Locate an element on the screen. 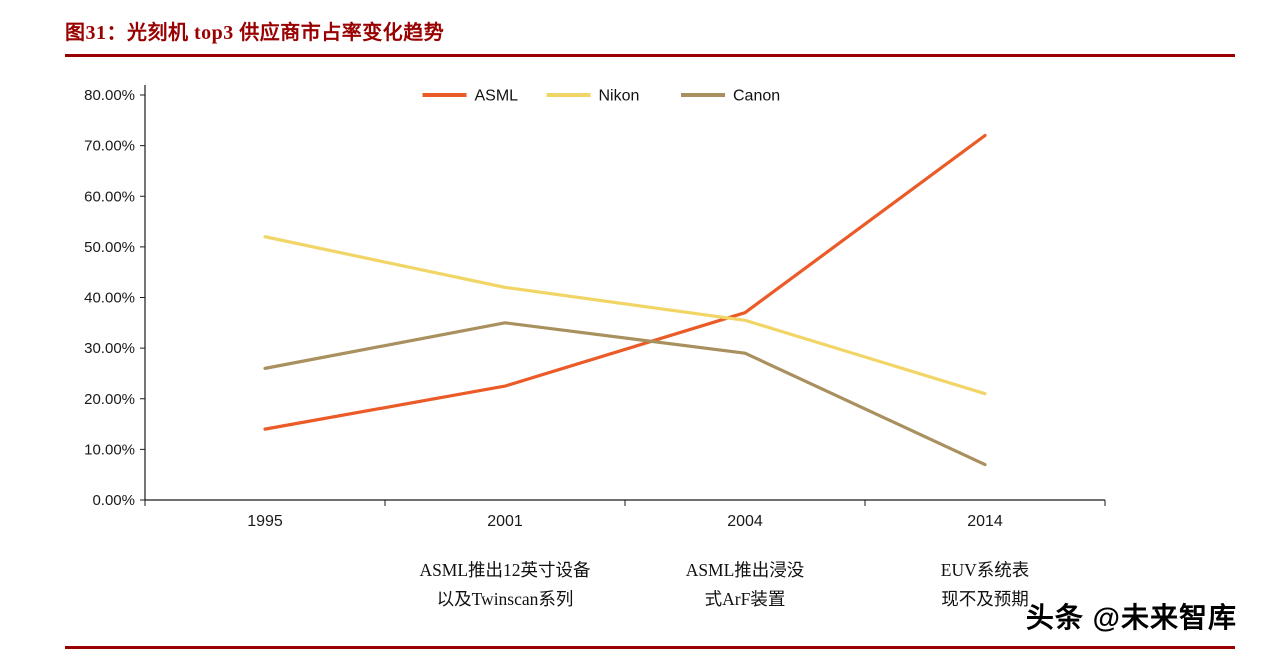 This screenshot has width=1282, height=662. annotation-line: 以及Twinscan系列 is located at coordinates (505, 599).